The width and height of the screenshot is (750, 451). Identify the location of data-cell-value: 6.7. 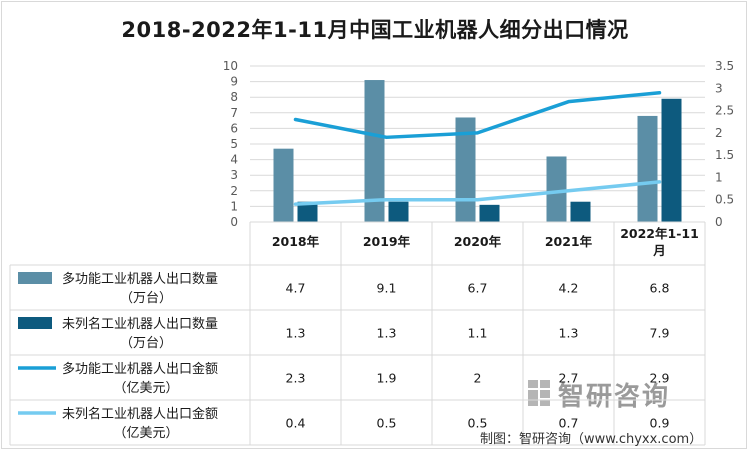
(478, 288).